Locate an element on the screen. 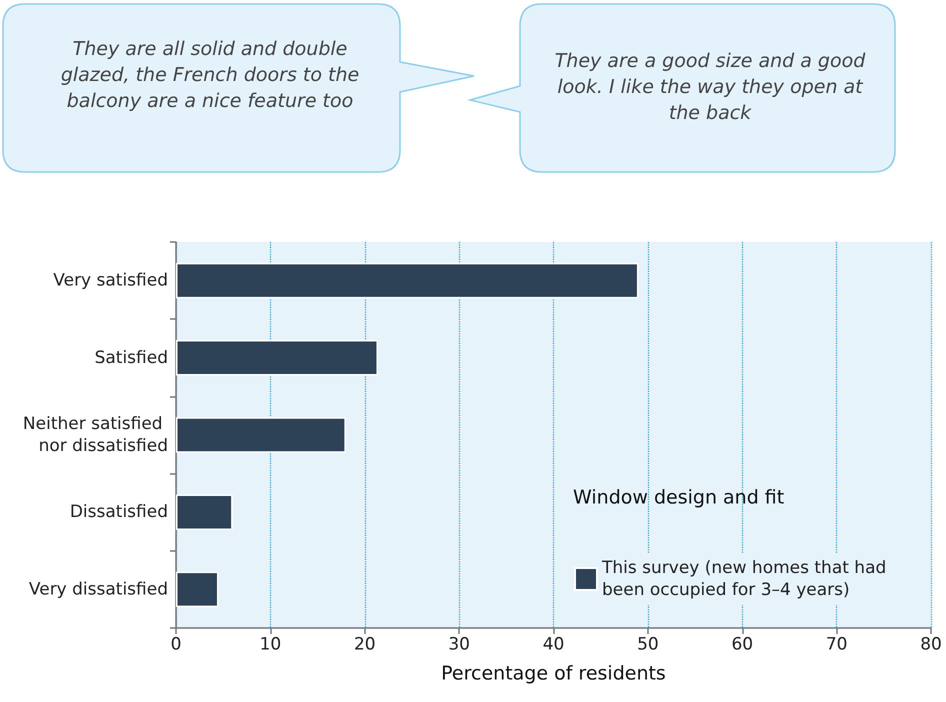 Image resolution: width=946 pixels, height=702 pixels. x-tick-label: 10 is located at coordinates (271, 644).